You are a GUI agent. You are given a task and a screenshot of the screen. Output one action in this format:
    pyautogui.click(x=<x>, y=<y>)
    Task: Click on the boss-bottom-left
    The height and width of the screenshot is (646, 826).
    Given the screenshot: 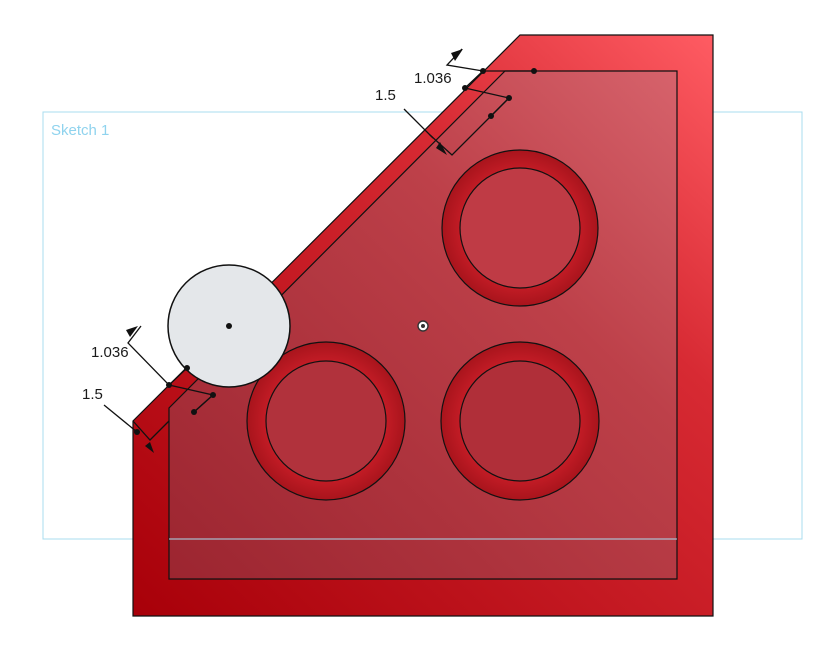 What is the action you would take?
    pyautogui.click(x=326, y=421)
    